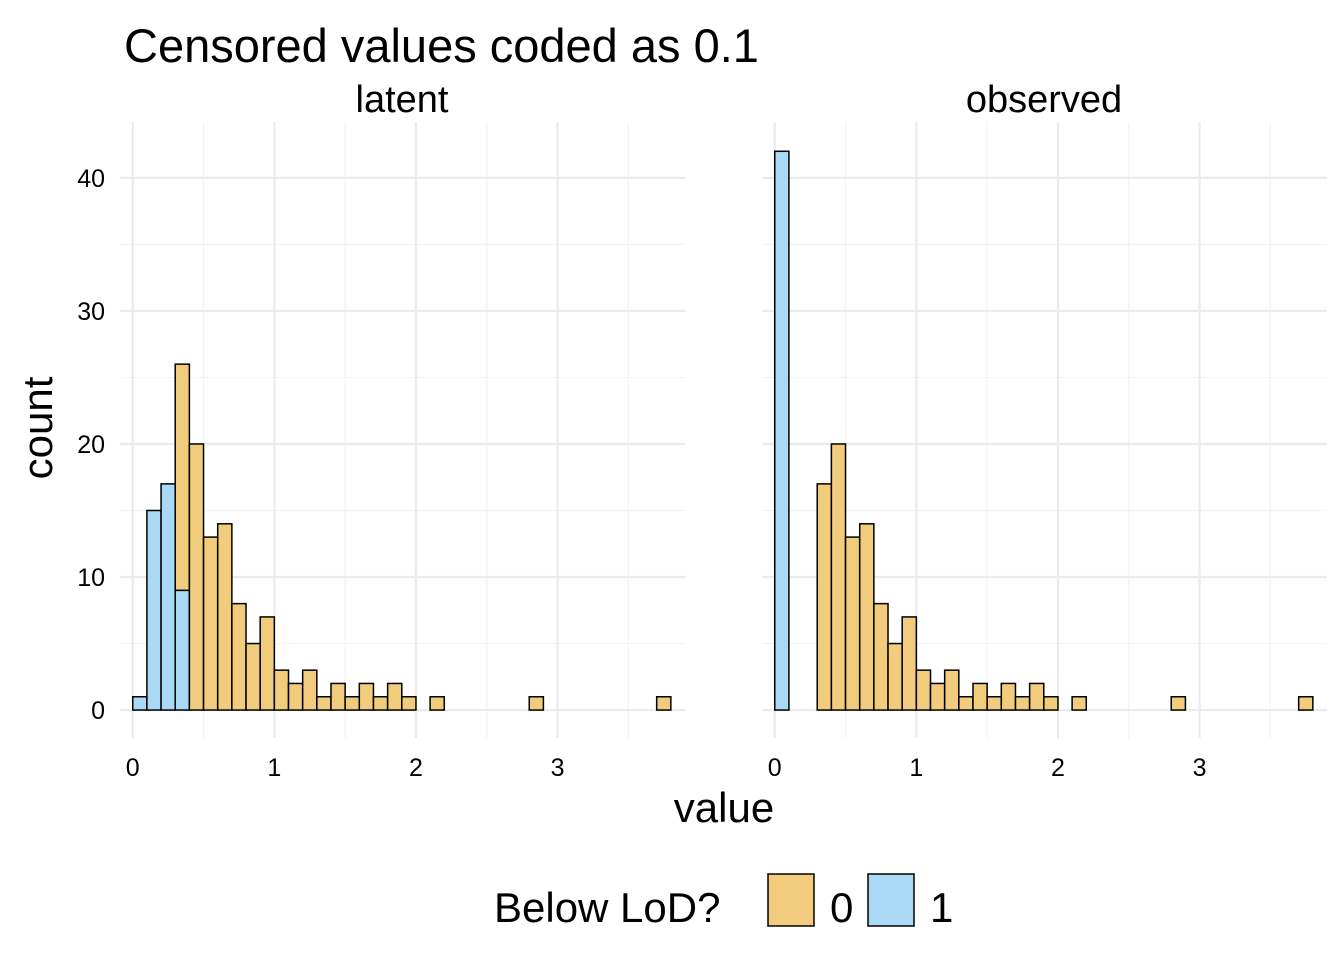  Describe the element at coordinates (402, 100) in the screenshot. I see `strip-label-latent: latent` at that location.